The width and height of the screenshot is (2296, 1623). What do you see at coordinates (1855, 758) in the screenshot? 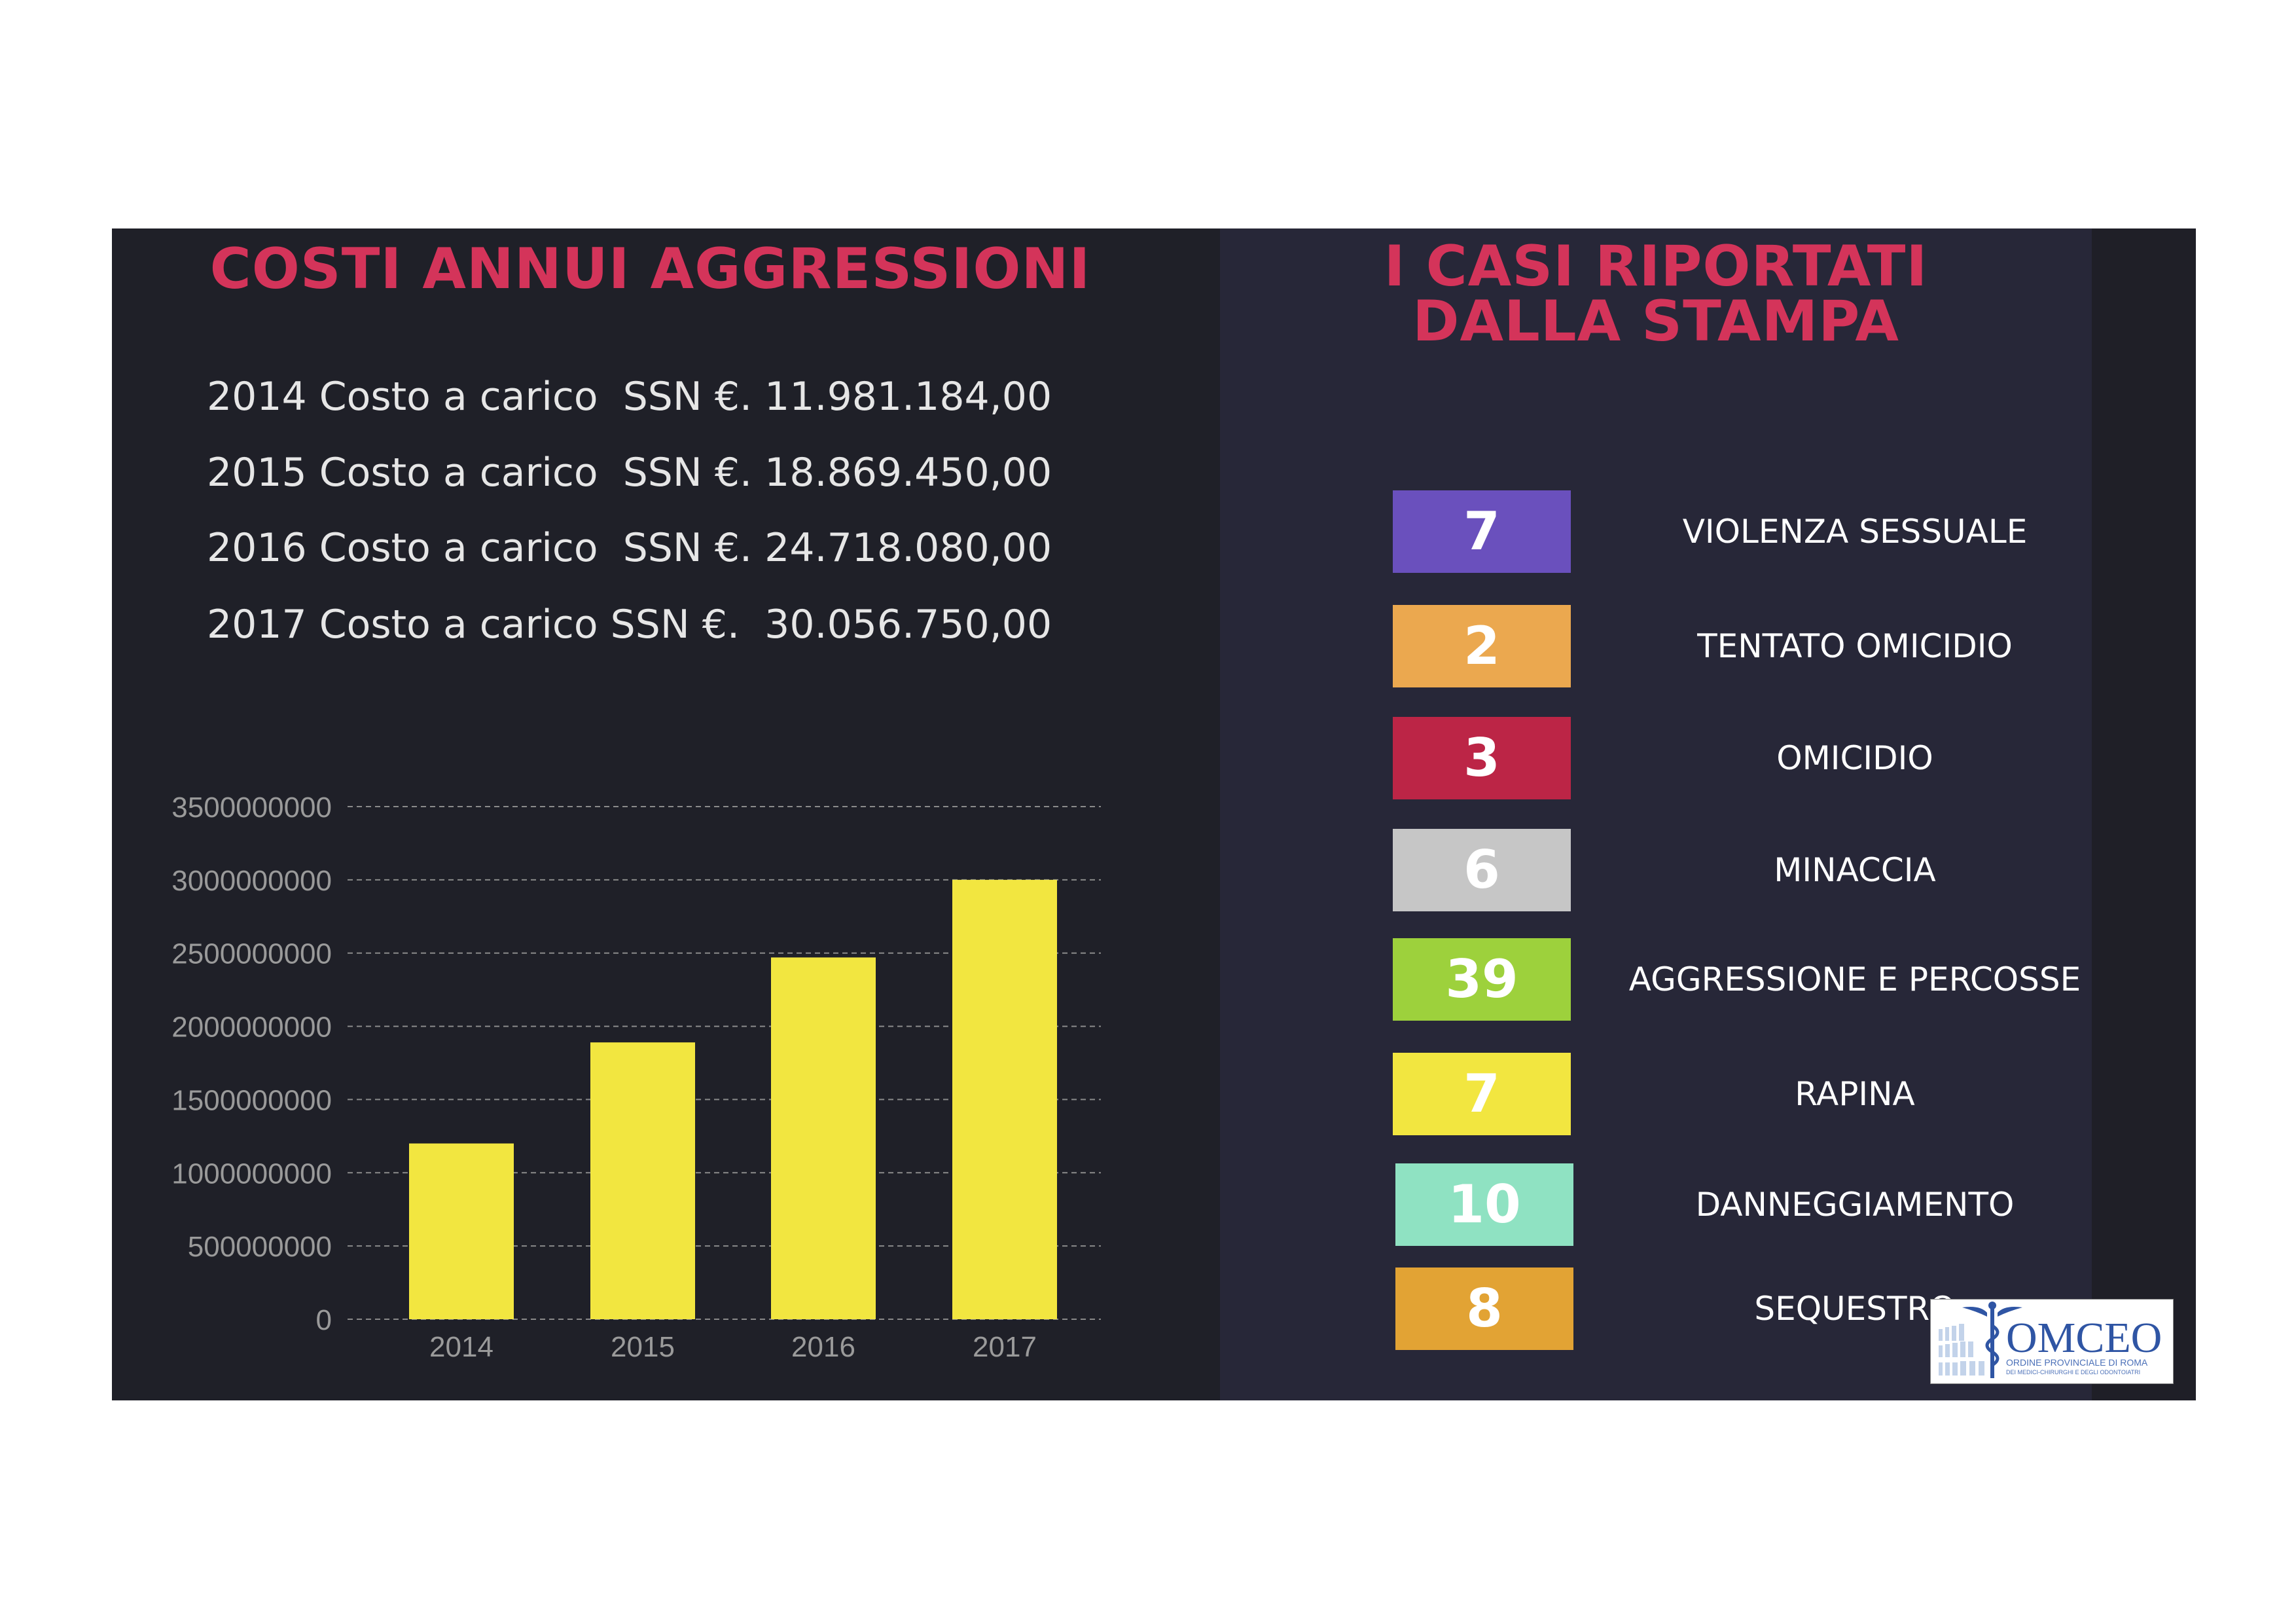
I see `case-label: OMICIDIO` at bounding box center [1855, 758].